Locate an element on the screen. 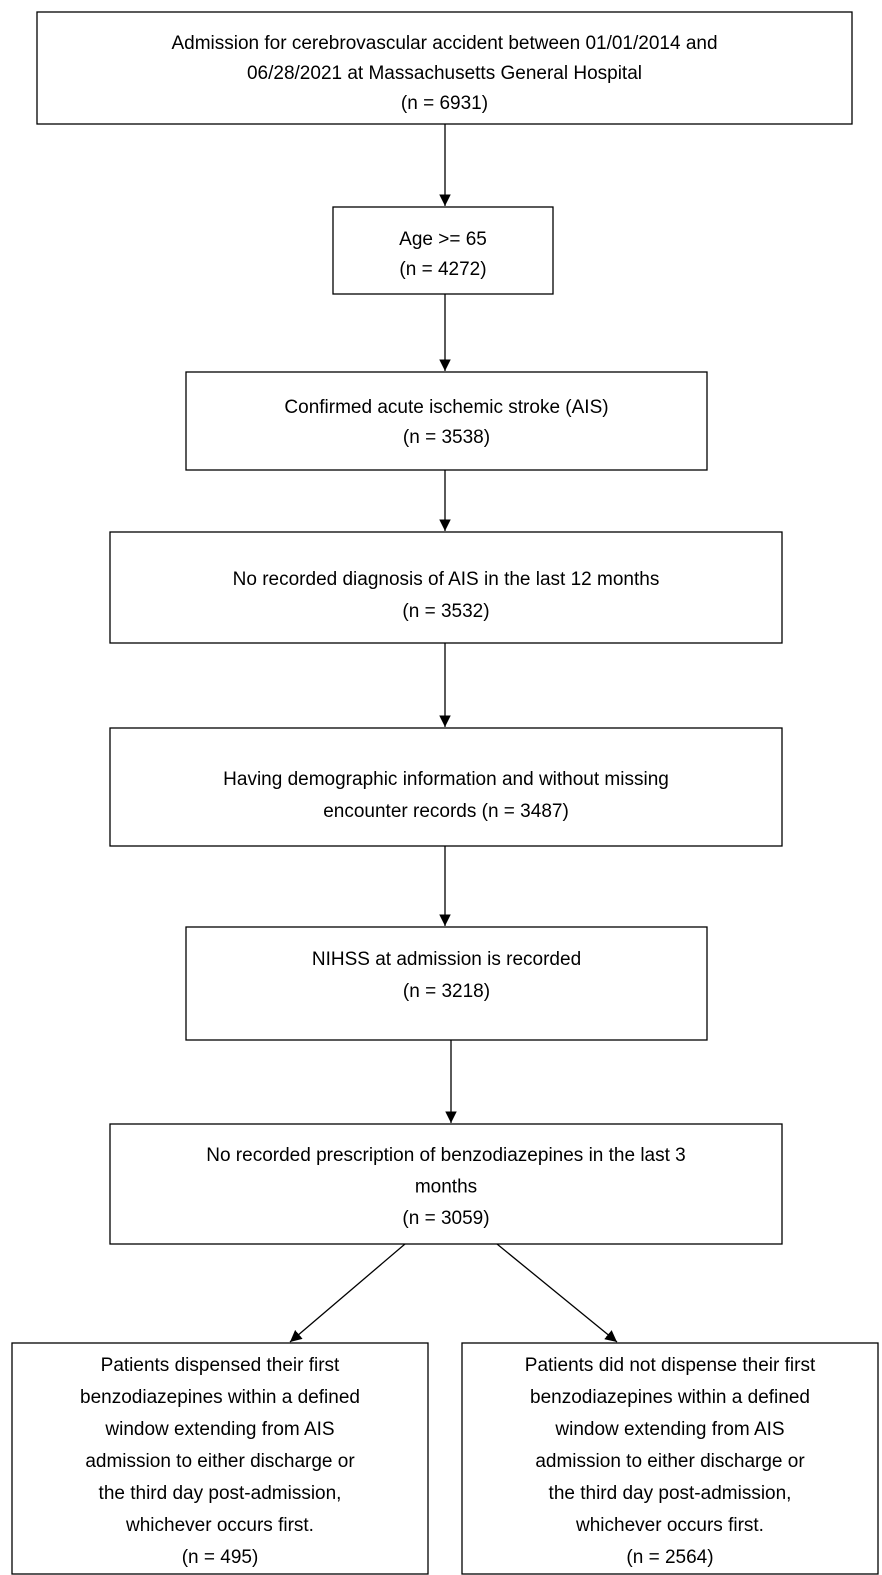 The height and width of the screenshot is (1575, 882). box-text: (n = 3538) is located at coordinates (446, 437).